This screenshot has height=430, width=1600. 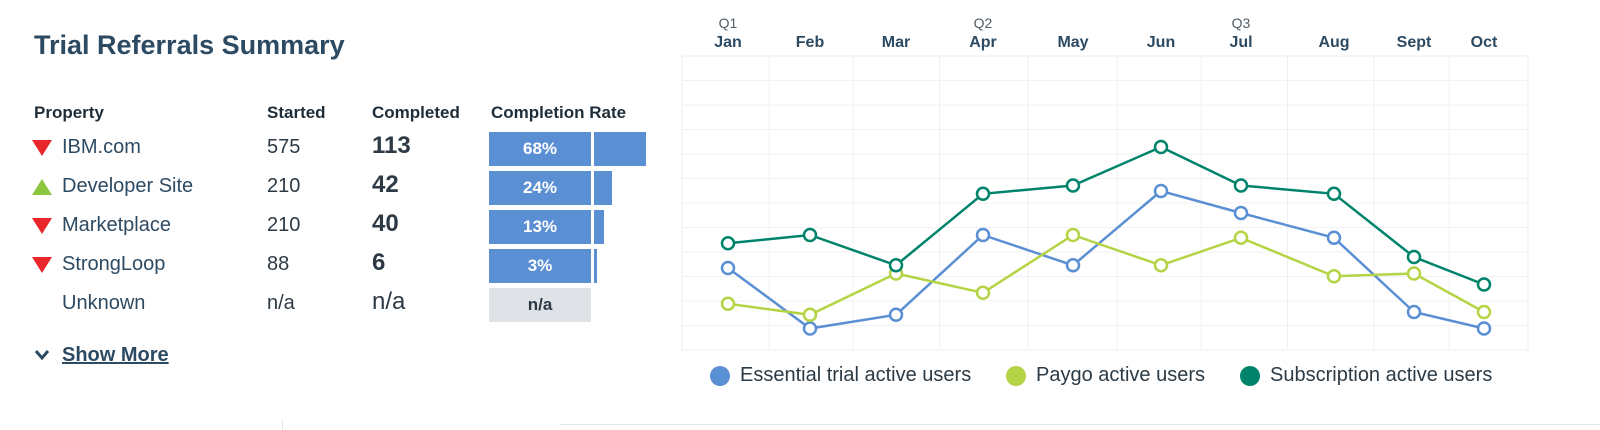 I want to click on property-name: StrongLoop, so click(x=114, y=264).